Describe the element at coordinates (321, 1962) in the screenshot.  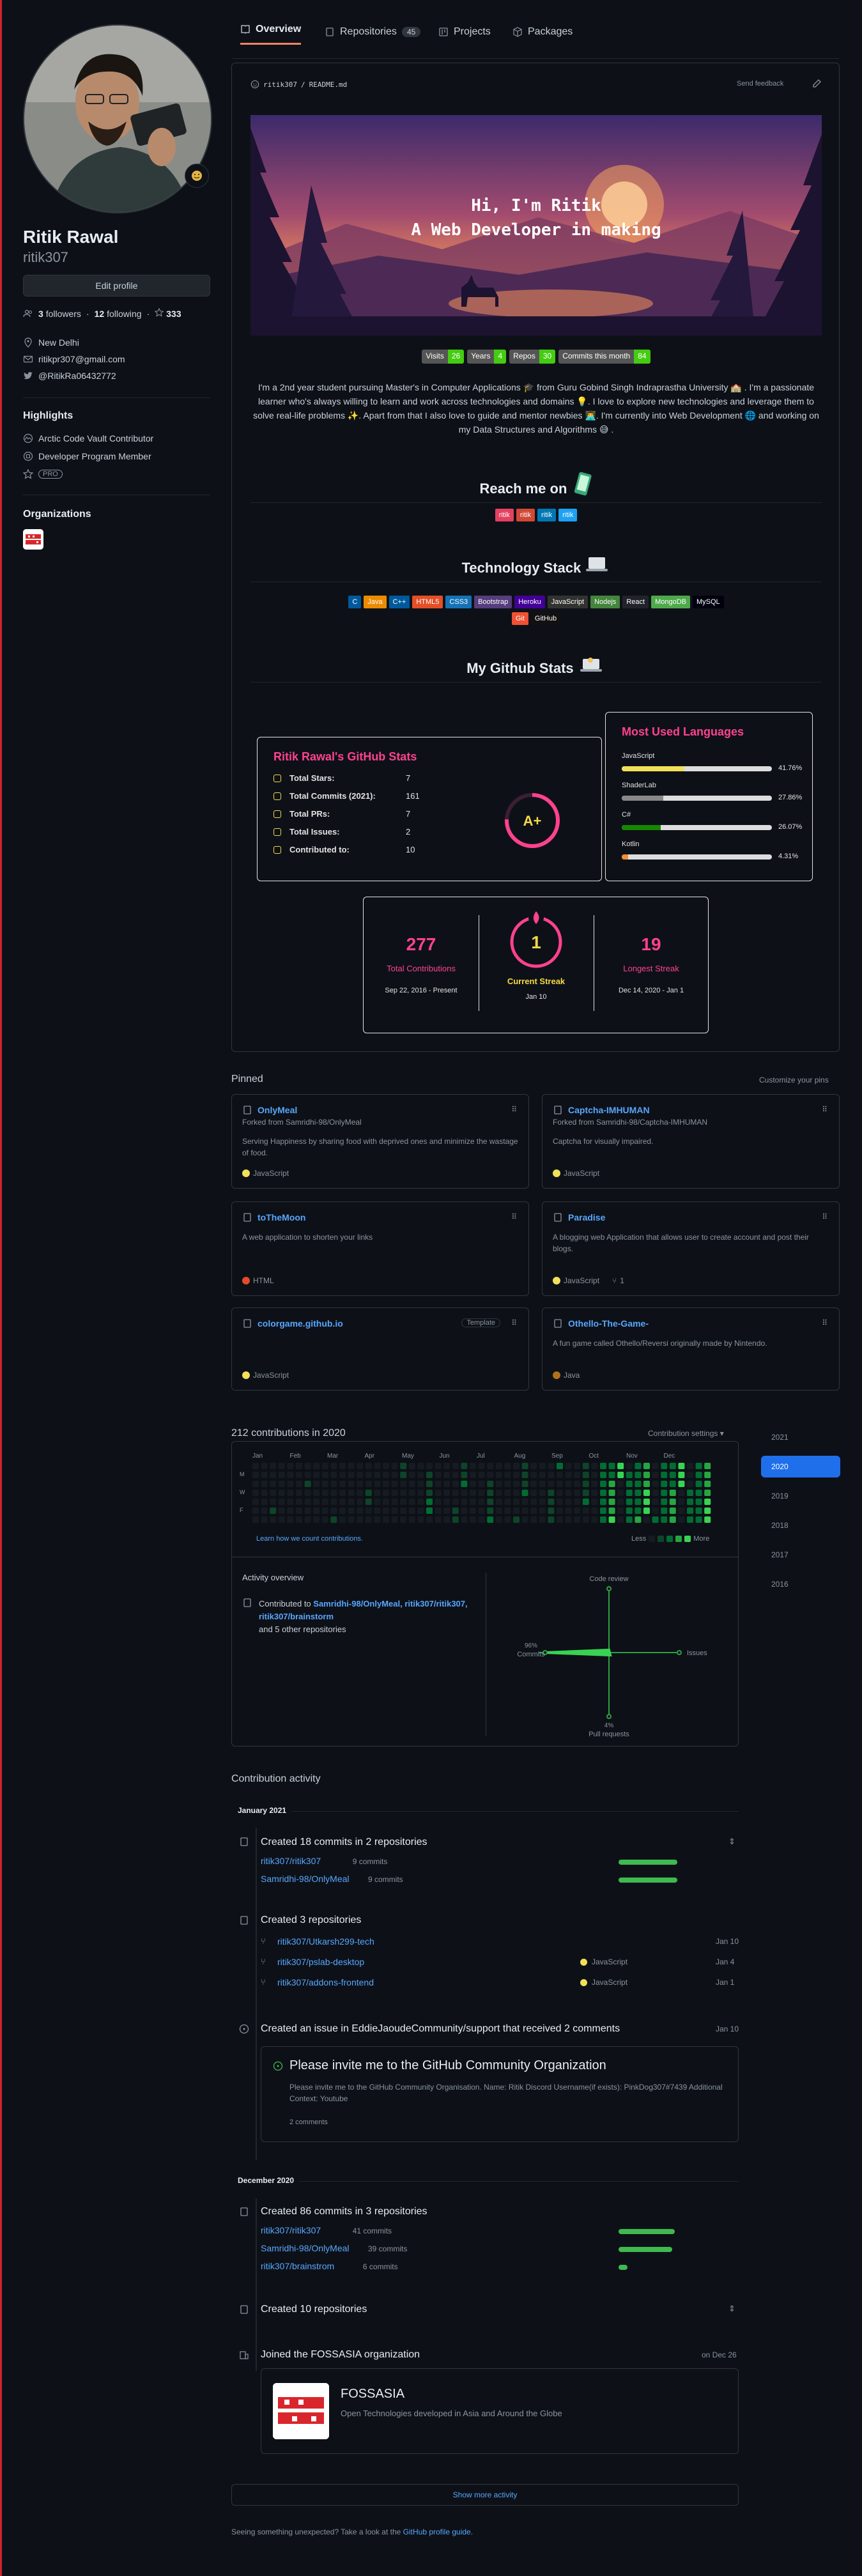
I see `created-repo-link: ritik307/pslab-desktop` at that location.